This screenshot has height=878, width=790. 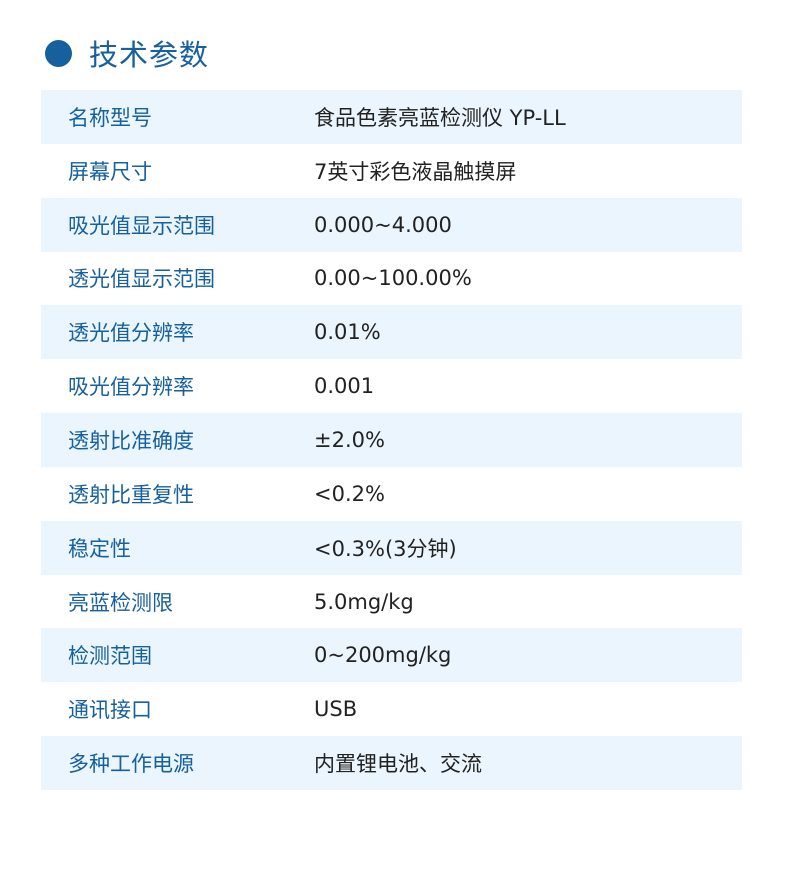 What do you see at coordinates (58, 53) in the screenshot?
I see `bullet-icon` at bounding box center [58, 53].